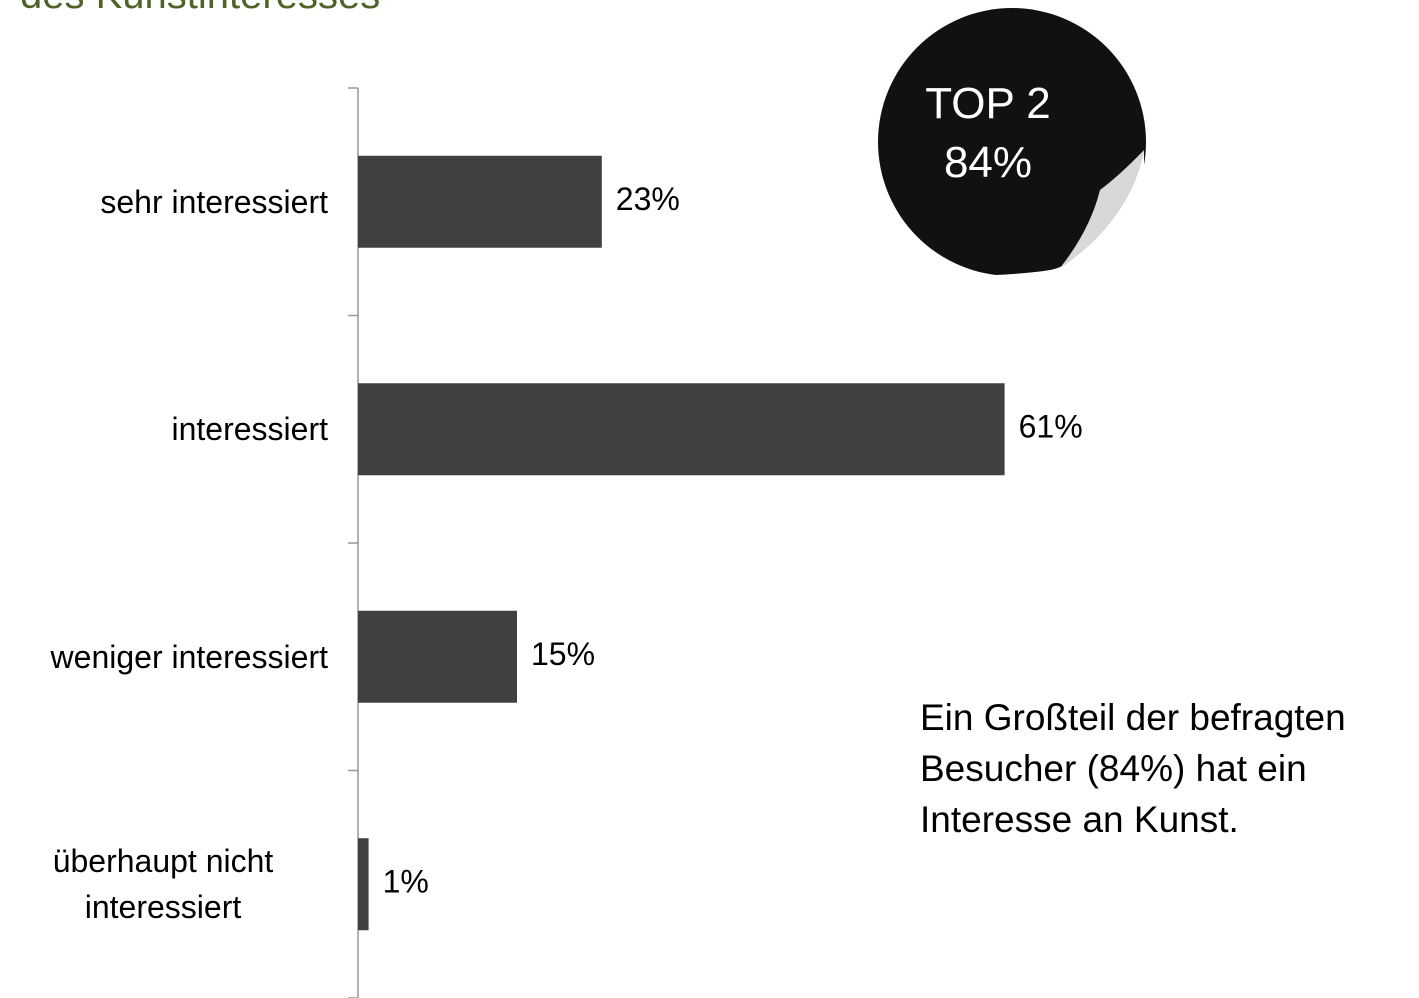  I want to click on chart-title: des Kunstinteresses, so click(200, 8).